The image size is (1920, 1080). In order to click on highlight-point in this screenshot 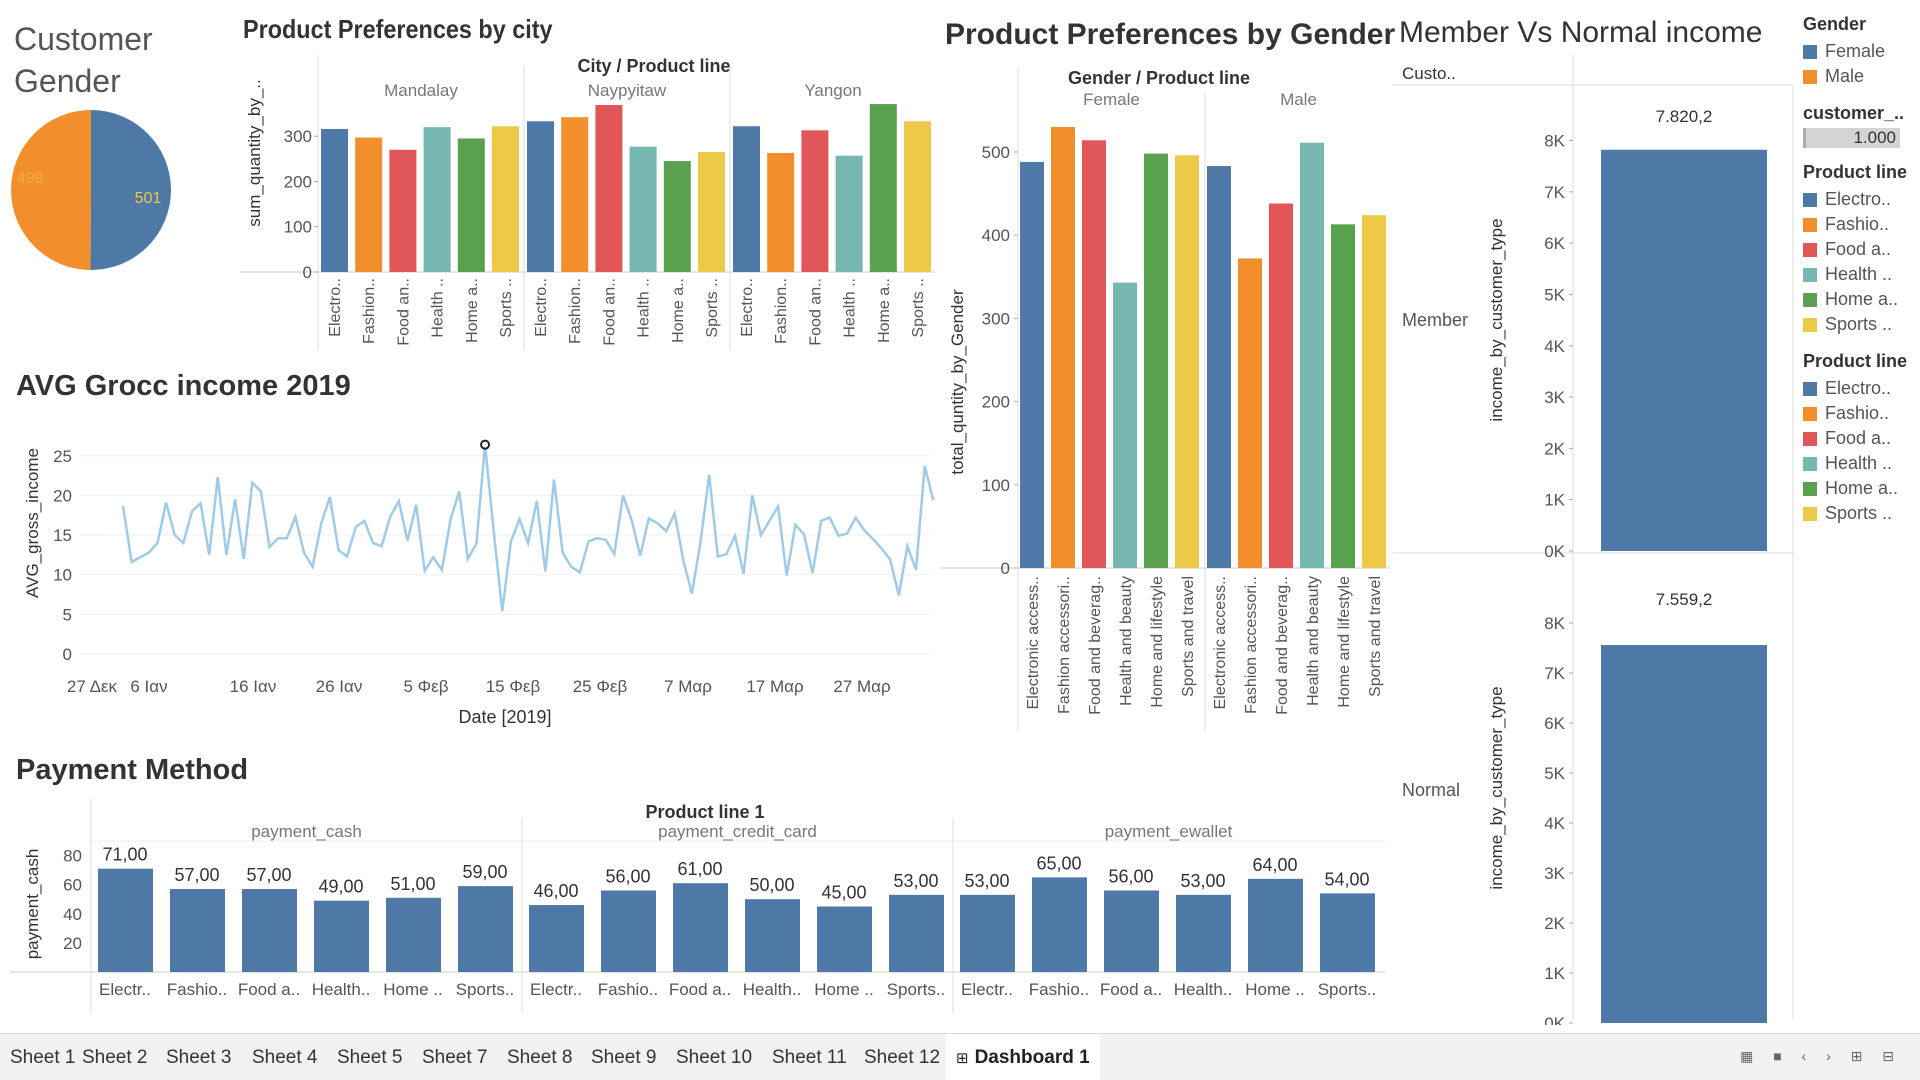, I will do `click(485, 444)`.